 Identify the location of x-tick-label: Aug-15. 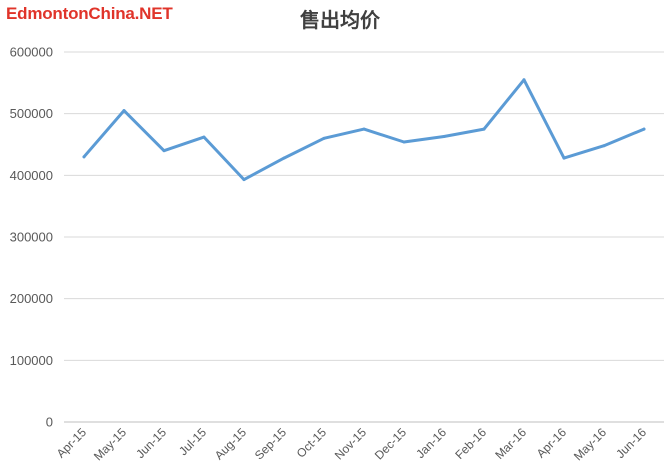
(230, 443).